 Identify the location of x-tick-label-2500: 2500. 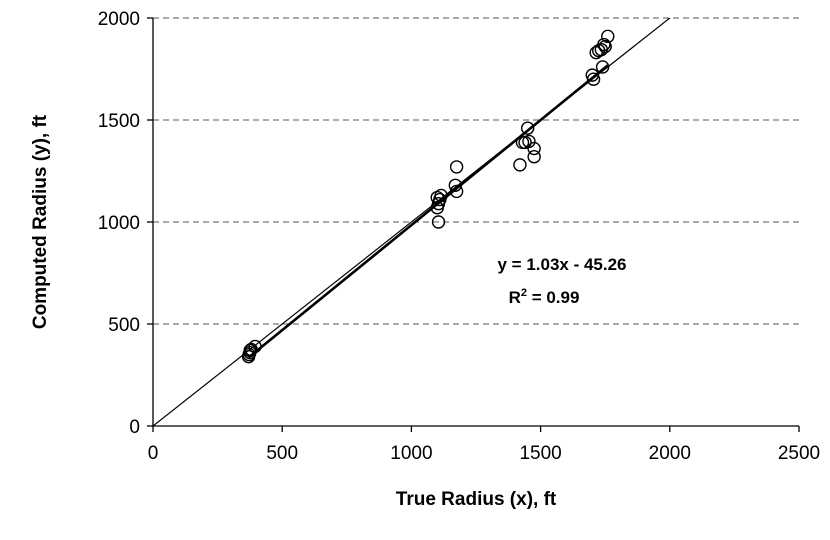
(799, 453).